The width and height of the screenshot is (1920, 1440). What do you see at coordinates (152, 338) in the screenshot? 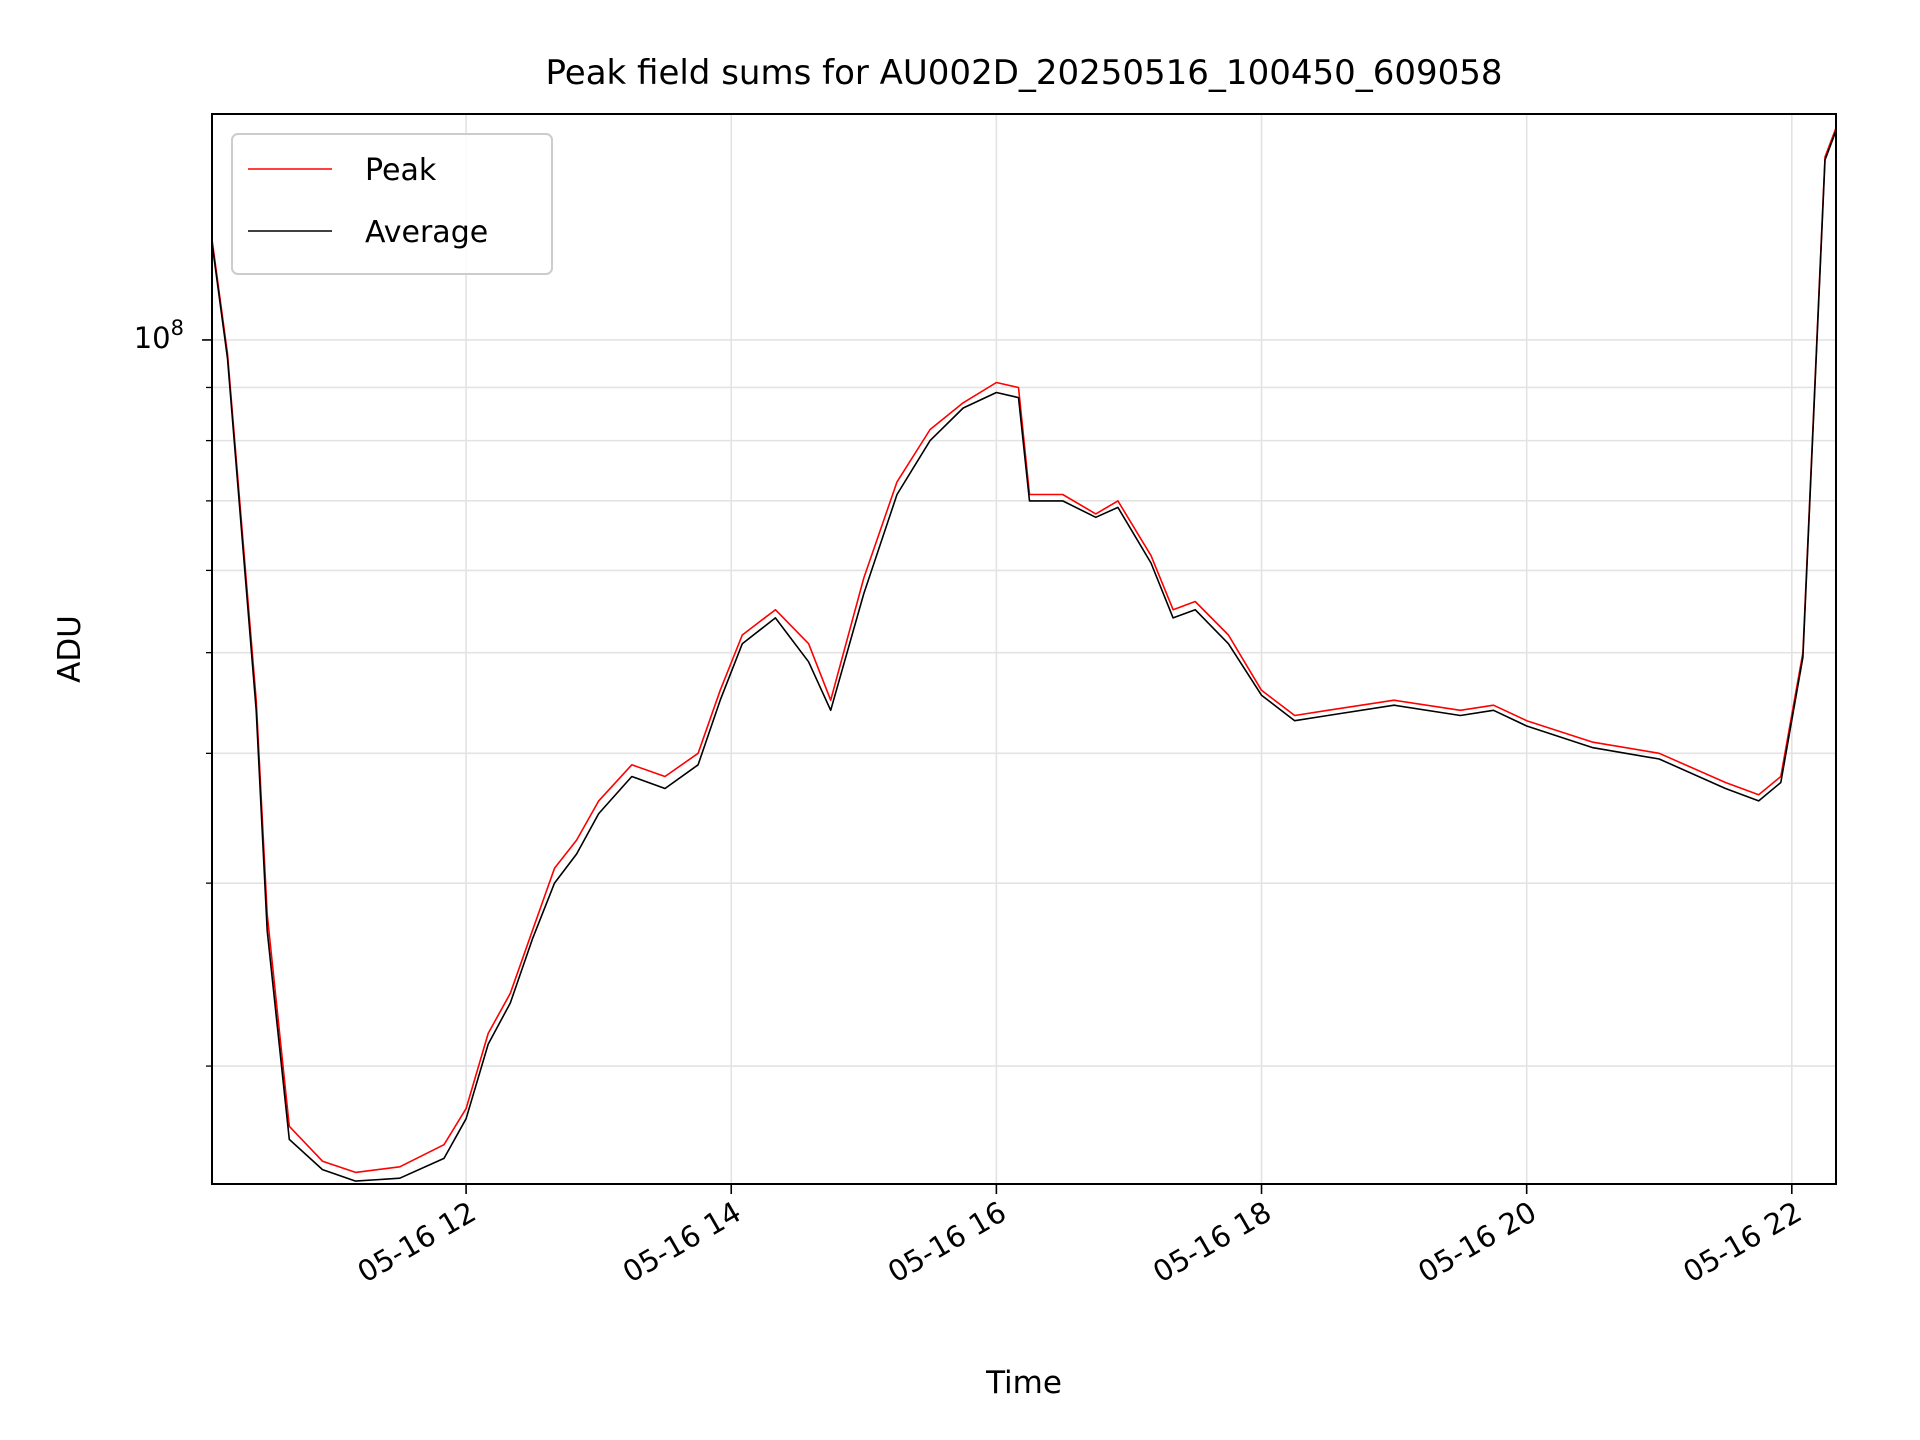
I see `y-tick-base: 10` at bounding box center [152, 338].